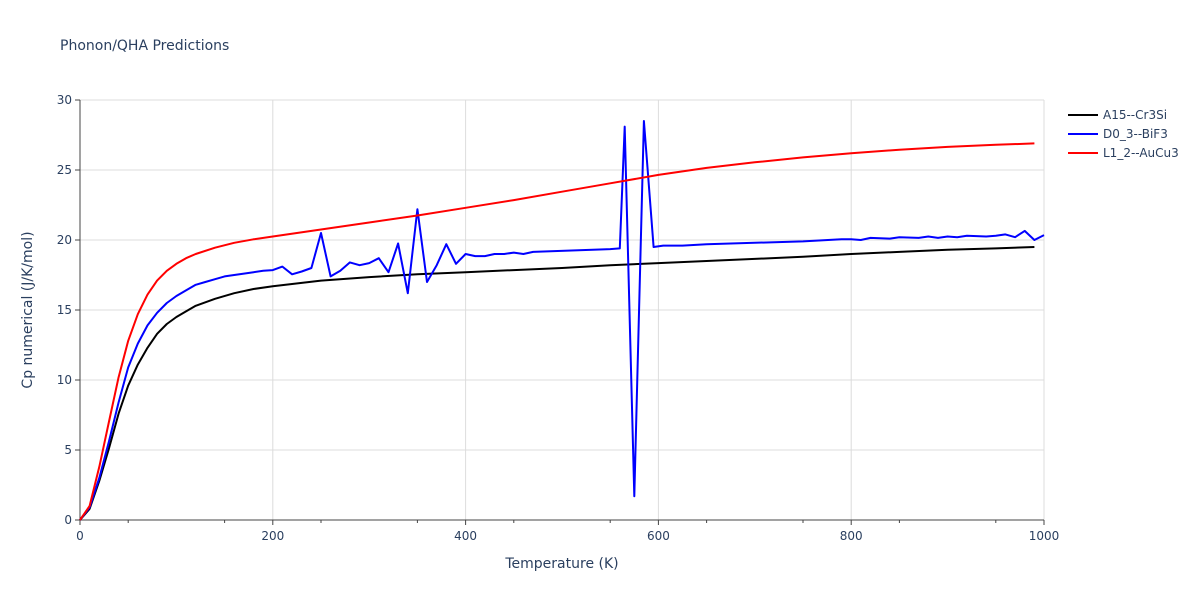  I want to click on y-tick-label: 0, so click(68, 520).